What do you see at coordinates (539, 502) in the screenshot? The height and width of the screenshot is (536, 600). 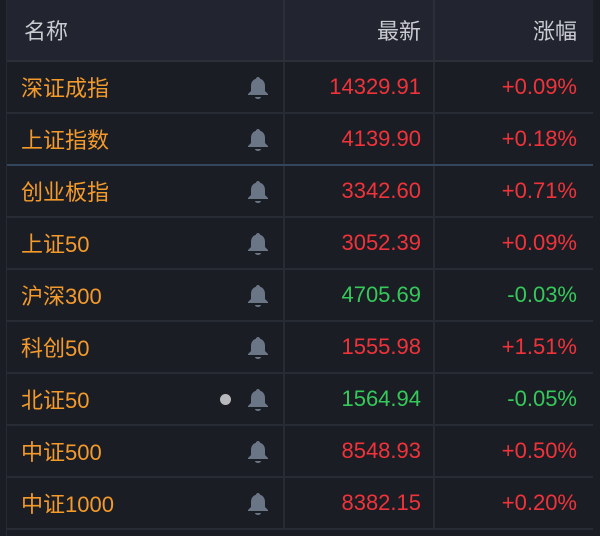 I see `change-percent: +0.20%` at bounding box center [539, 502].